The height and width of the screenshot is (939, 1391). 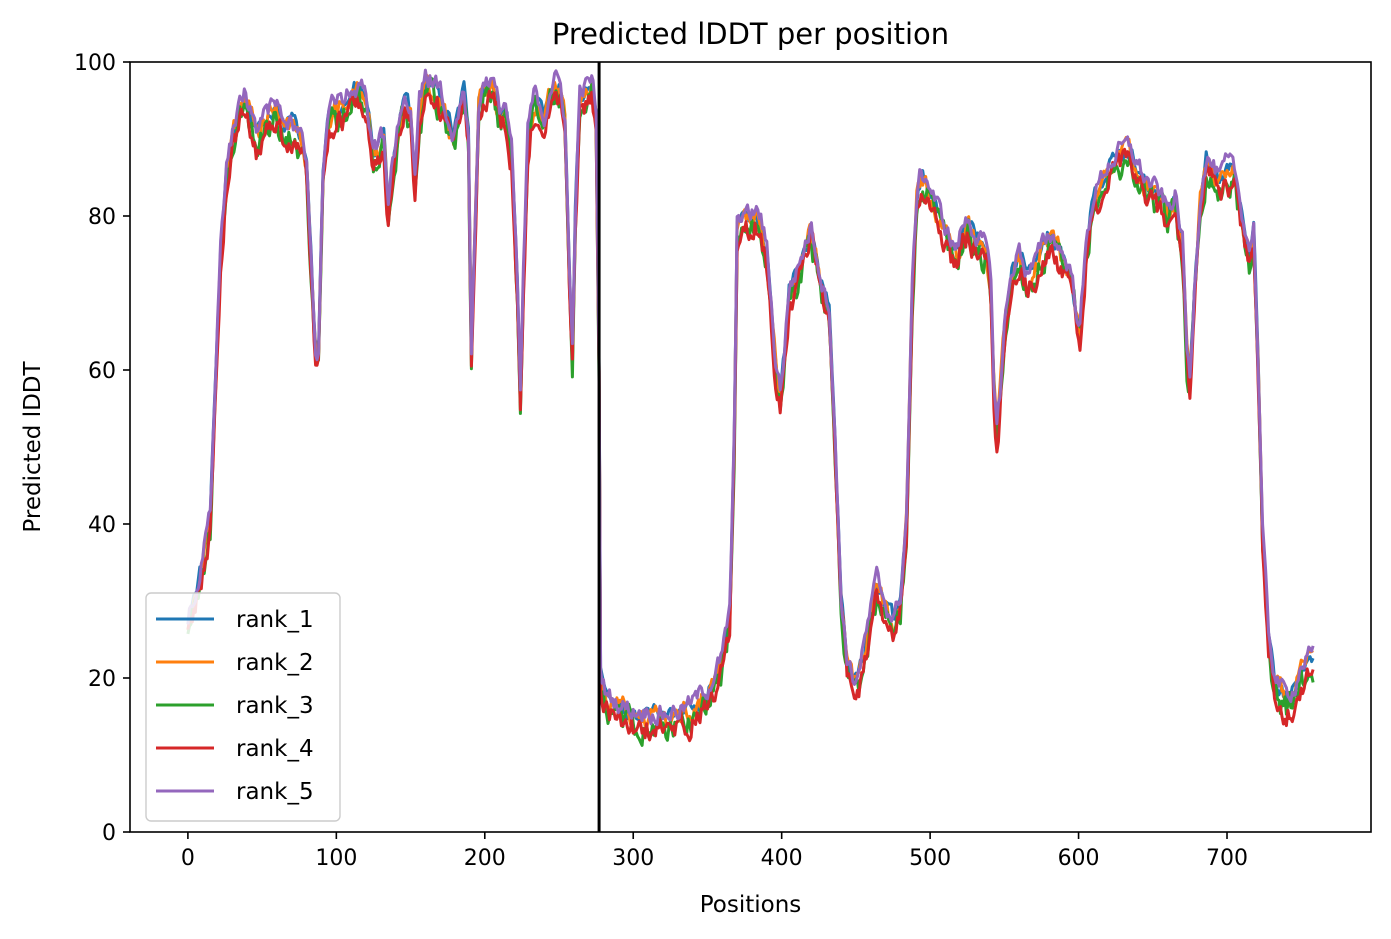 What do you see at coordinates (1079, 858) in the screenshot?
I see `x-tick-label: 600` at bounding box center [1079, 858].